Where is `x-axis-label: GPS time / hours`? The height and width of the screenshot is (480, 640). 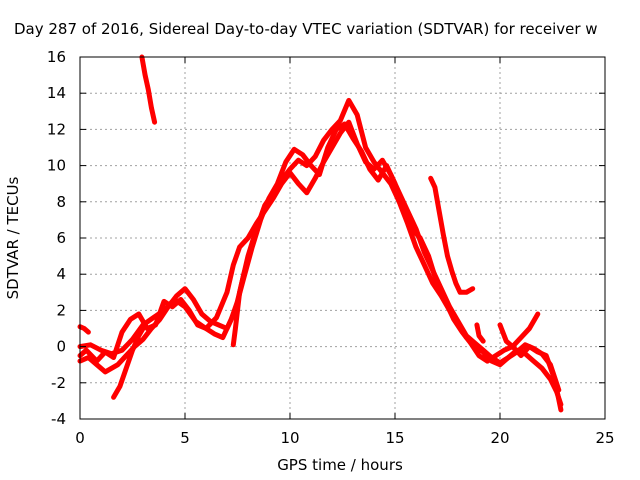
x-axis-label: GPS time / hours is located at coordinates (340, 465).